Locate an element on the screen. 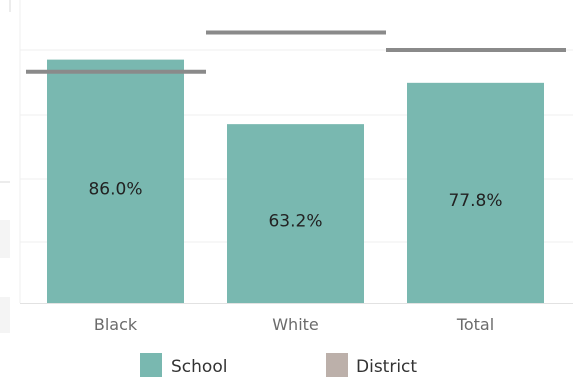 This screenshot has height=377, width=573. data-label-black: 86.0% is located at coordinates (115, 189).